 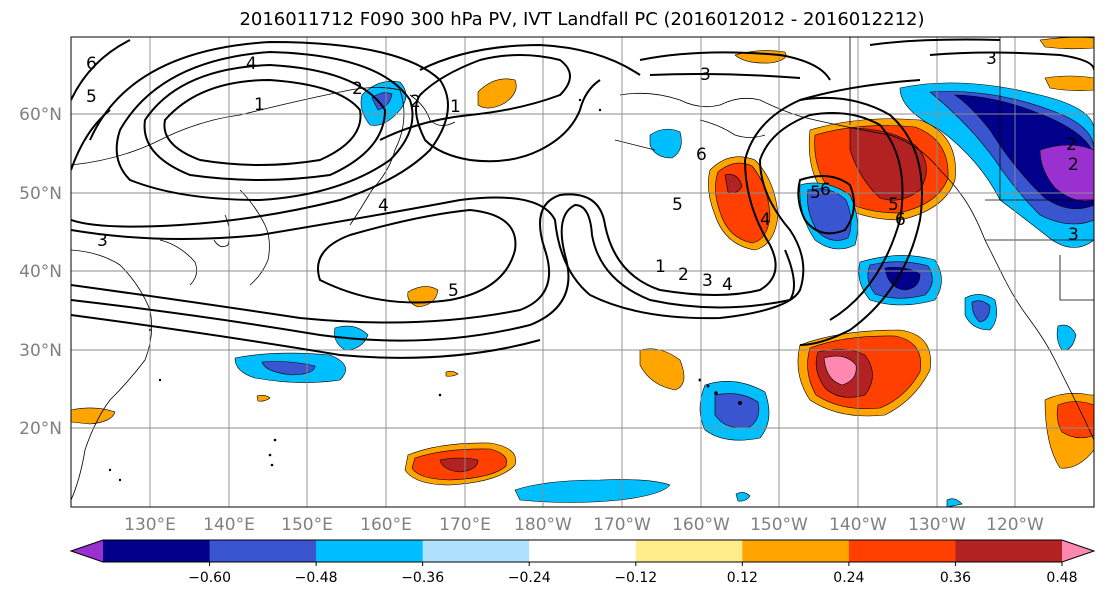 What do you see at coordinates (40, 429) in the screenshot?
I see `lat-label: 20°N` at bounding box center [40, 429].